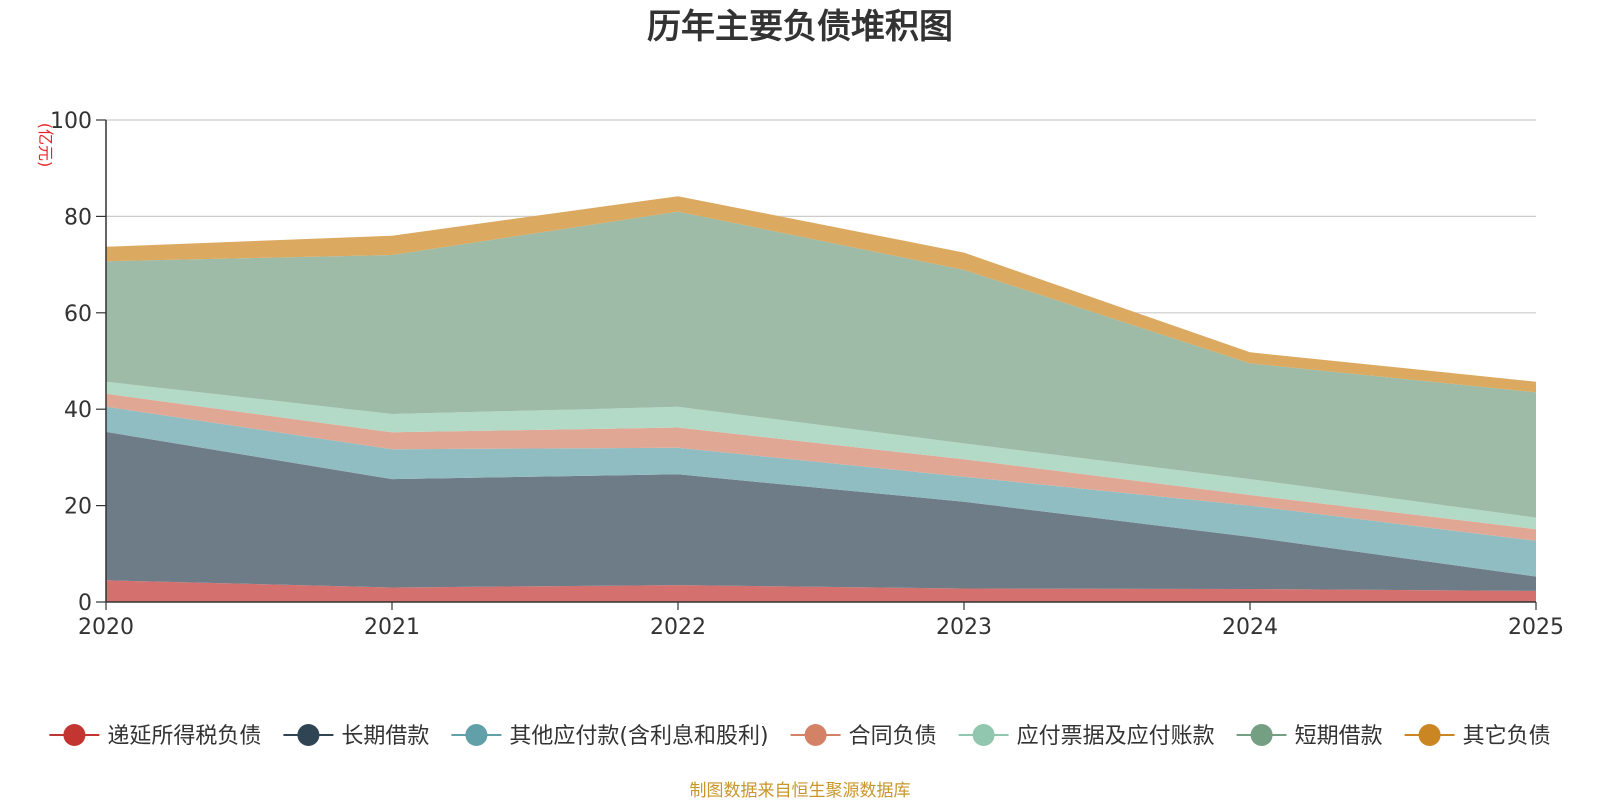  I want to click on chart-title: 历年主要负债堆积图, so click(800, 27).